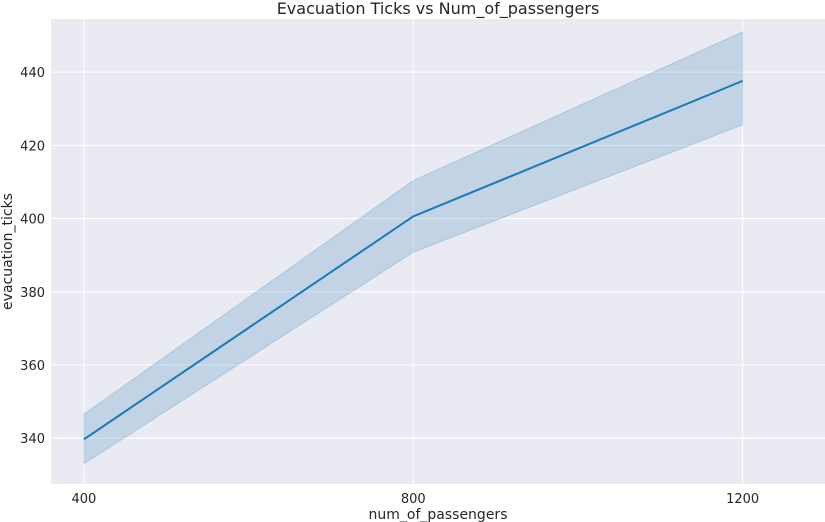  What do you see at coordinates (32, 220) in the screenshot?
I see `y-tick-label: 400` at bounding box center [32, 220].